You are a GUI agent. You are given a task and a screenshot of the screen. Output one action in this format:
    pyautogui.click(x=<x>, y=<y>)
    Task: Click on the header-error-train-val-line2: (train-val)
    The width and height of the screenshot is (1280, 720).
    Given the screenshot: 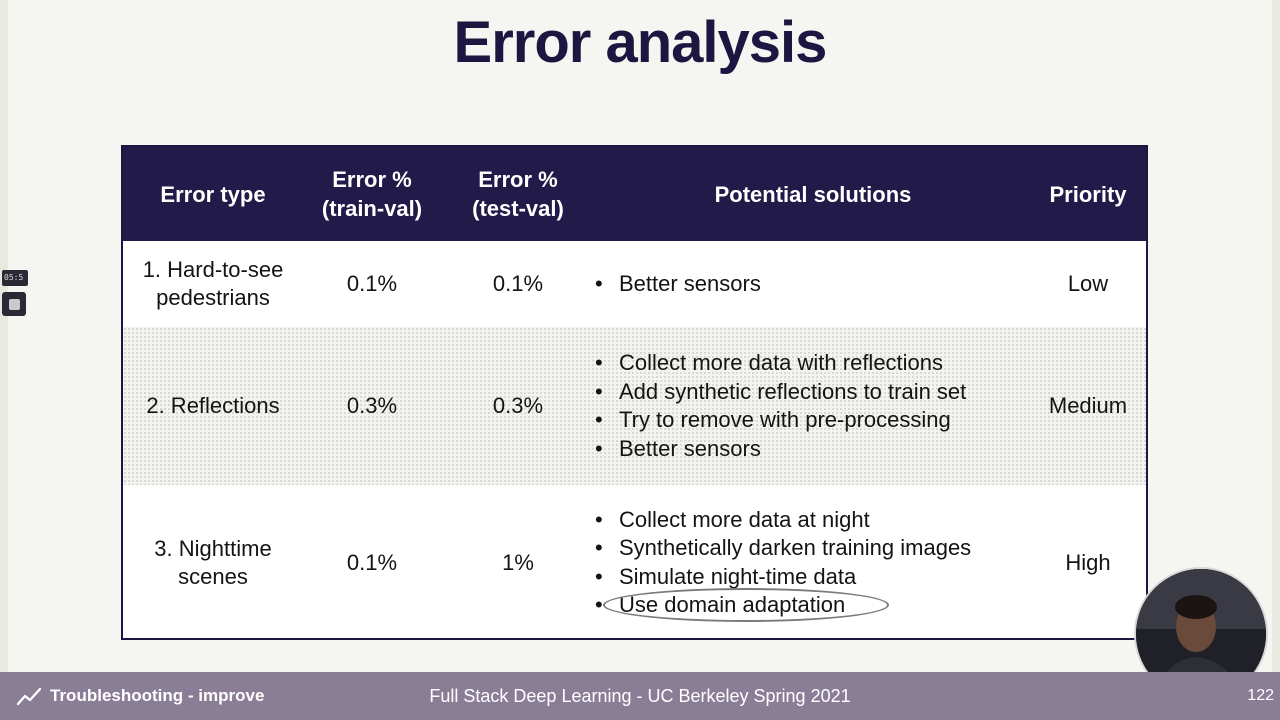 What is the action you would take?
    pyautogui.click(x=372, y=208)
    